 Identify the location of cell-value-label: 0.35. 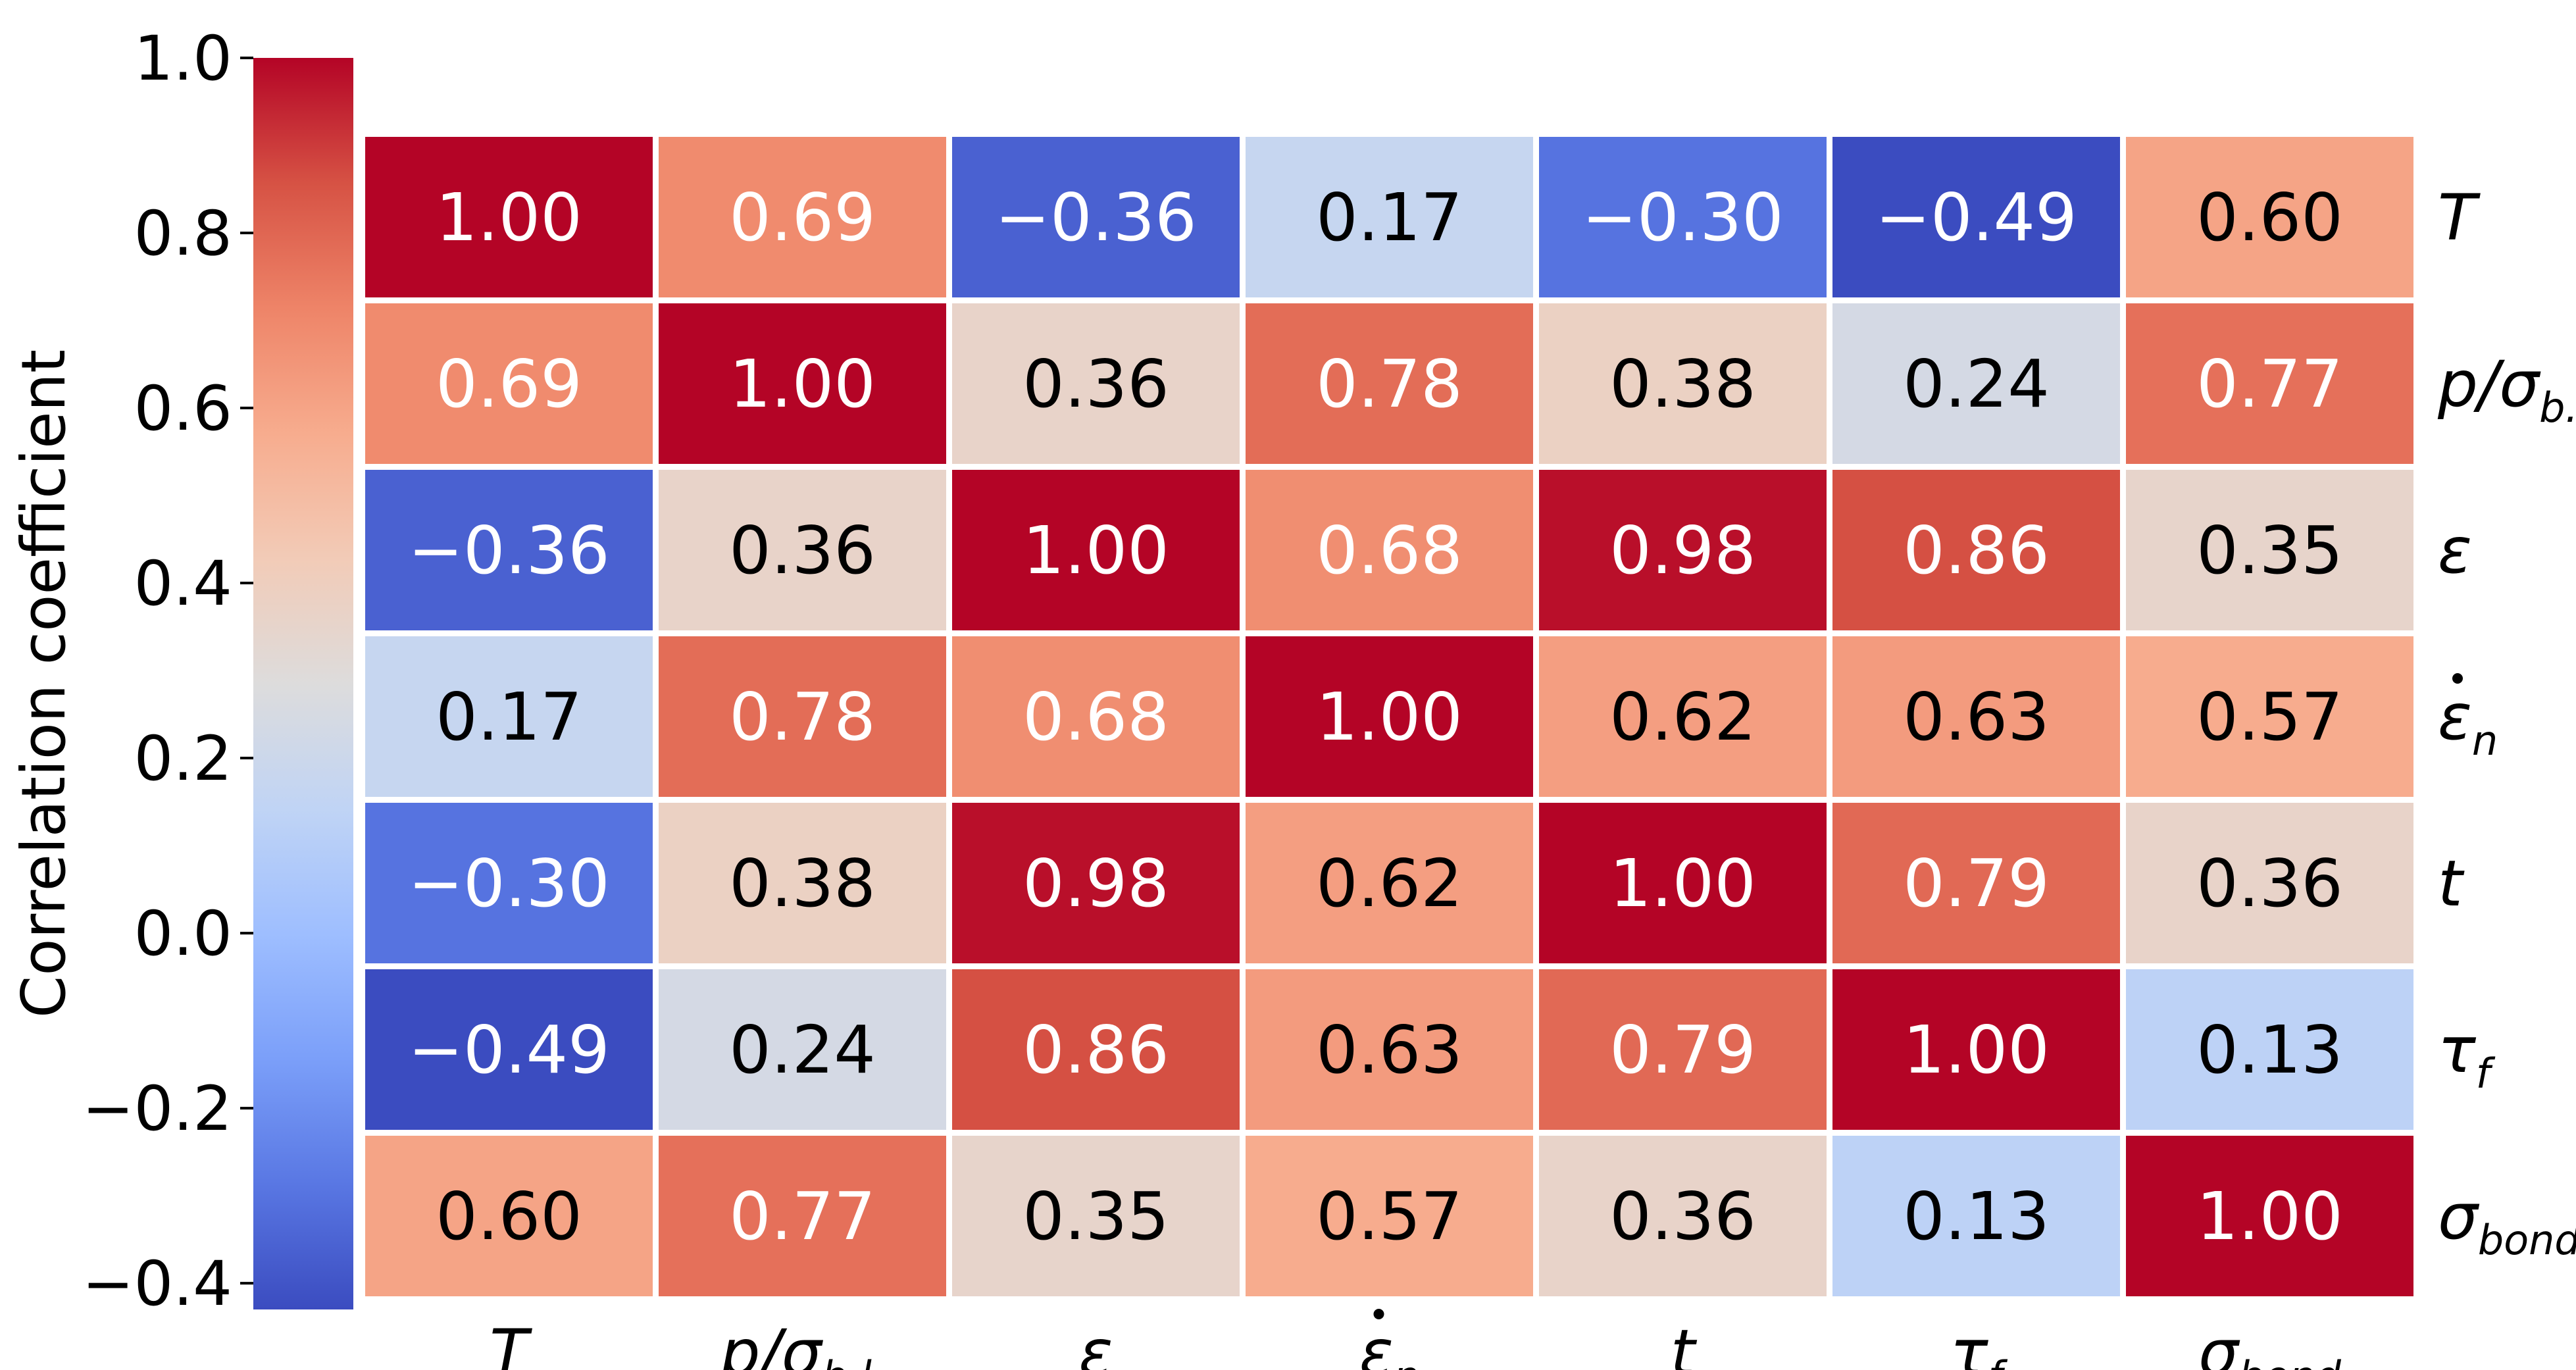
(1096, 1217).